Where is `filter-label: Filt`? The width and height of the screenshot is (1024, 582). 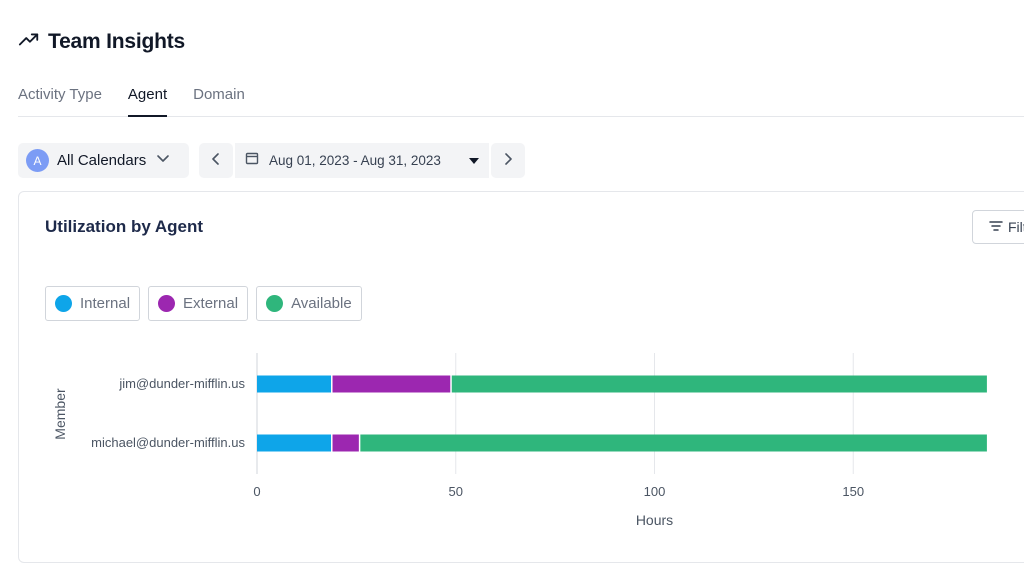 filter-label: Filt is located at coordinates (1016, 227).